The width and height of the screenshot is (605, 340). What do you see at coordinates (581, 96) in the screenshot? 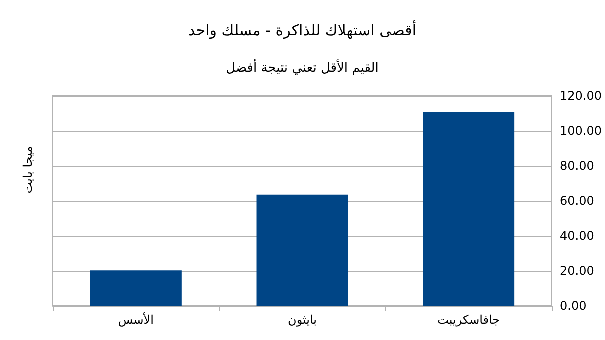
I see `y-tick-label: 120.00` at bounding box center [581, 96].